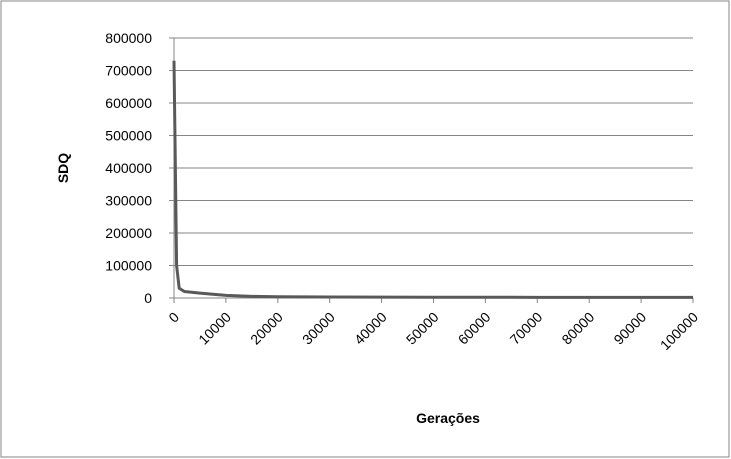 The image size is (731, 459). What do you see at coordinates (128, 201) in the screenshot?
I see `y-tick-label: 300000` at bounding box center [128, 201].